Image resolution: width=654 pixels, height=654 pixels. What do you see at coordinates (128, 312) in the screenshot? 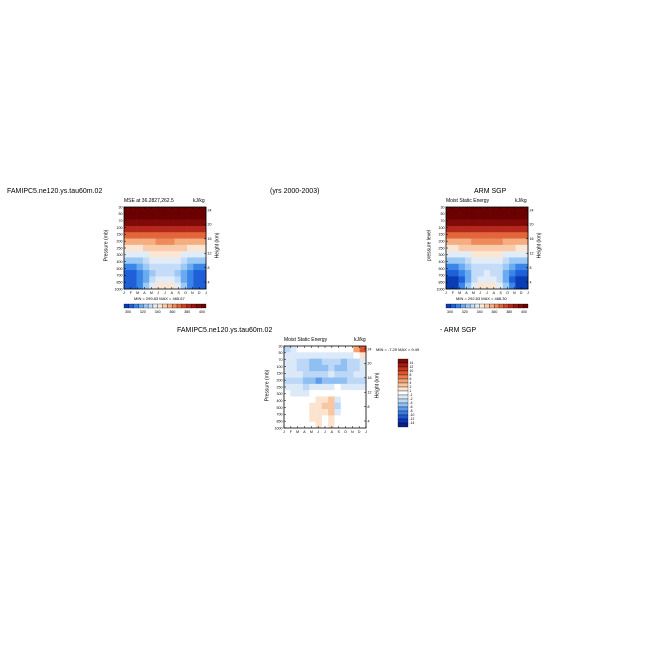
I see `colorbar-tick-label: 300` at bounding box center [128, 312].